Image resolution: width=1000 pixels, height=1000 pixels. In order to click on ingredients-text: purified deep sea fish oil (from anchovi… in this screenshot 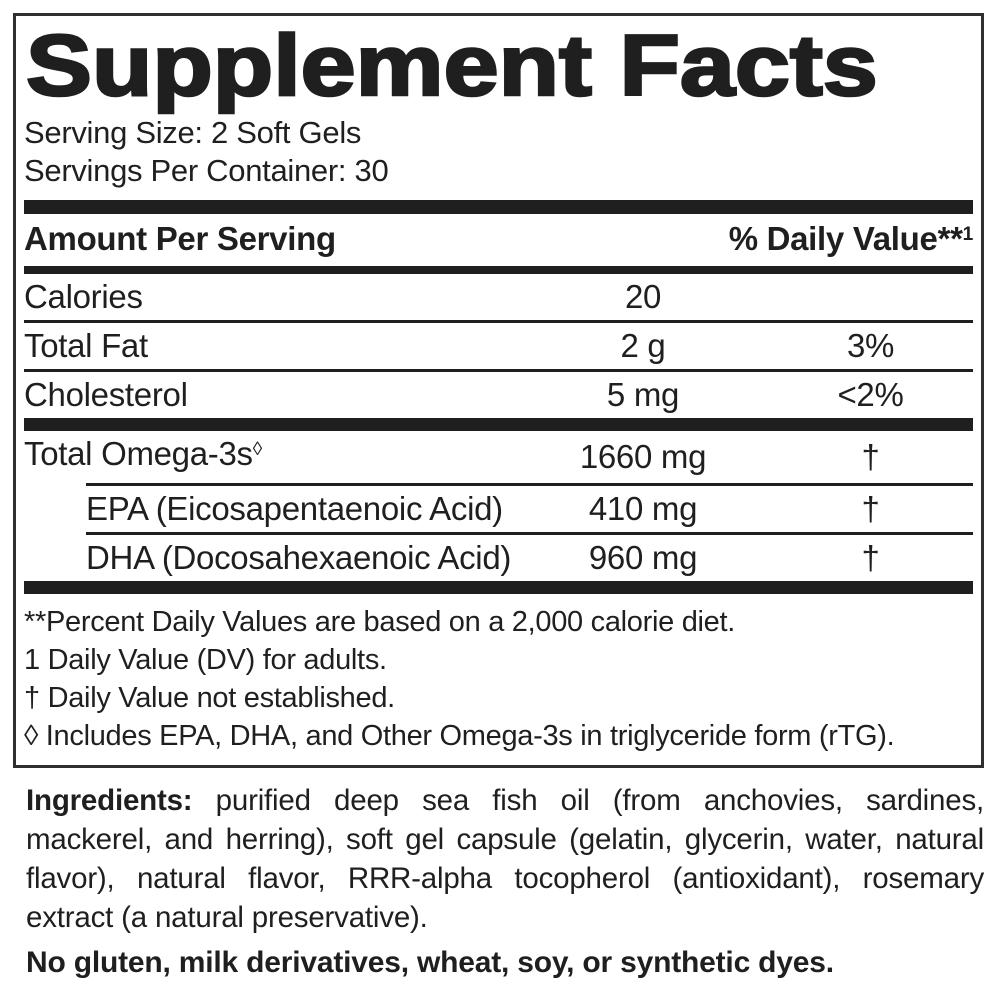, I will do `click(505, 859)`.